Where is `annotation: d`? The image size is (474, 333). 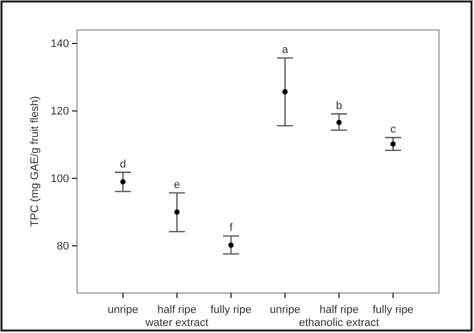 annotation: d is located at coordinates (123, 164).